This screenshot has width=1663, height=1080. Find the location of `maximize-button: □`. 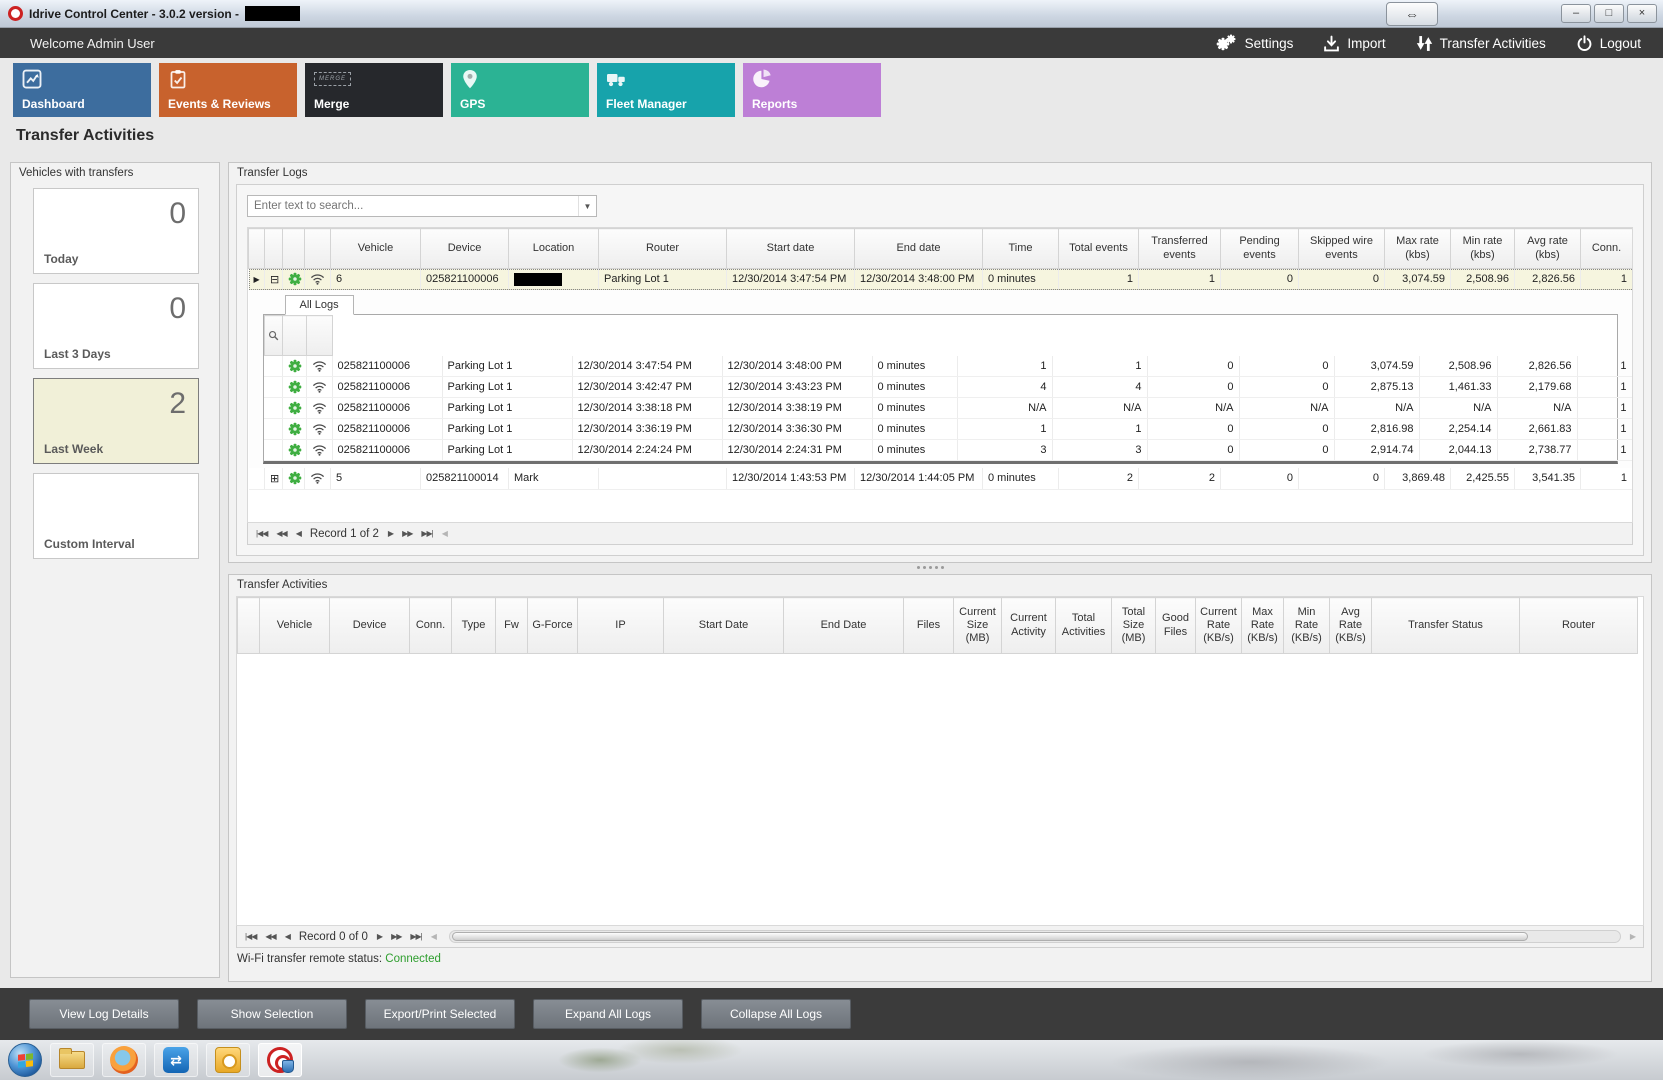

maximize-button: □ is located at coordinates (1609, 13).